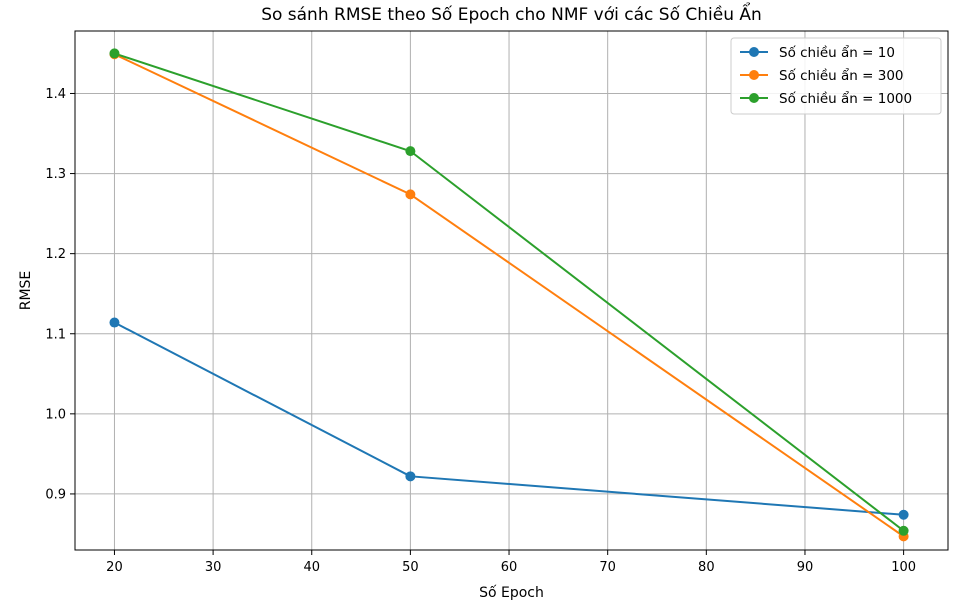 This screenshot has height=609, width=979. What do you see at coordinates (509, 567) in the screenshot?
I see `x-tick-label: 60` at bounding box center [509, 567].